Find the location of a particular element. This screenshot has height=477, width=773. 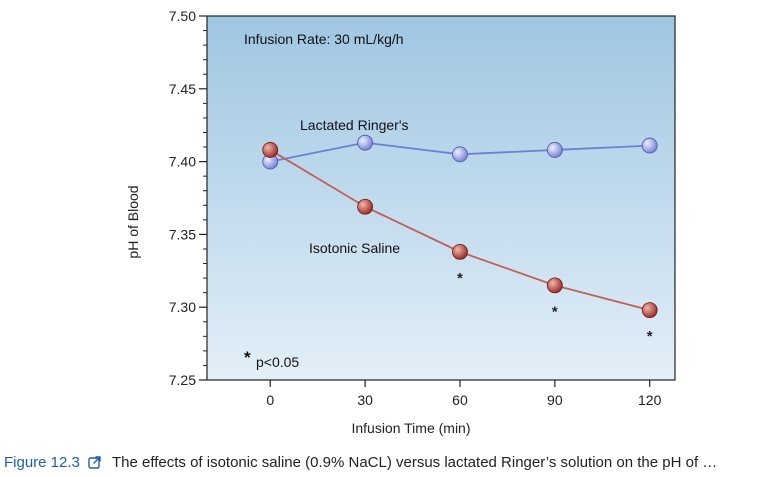

y-axis-label: pH of Blood is located at coordinates (133, 221).